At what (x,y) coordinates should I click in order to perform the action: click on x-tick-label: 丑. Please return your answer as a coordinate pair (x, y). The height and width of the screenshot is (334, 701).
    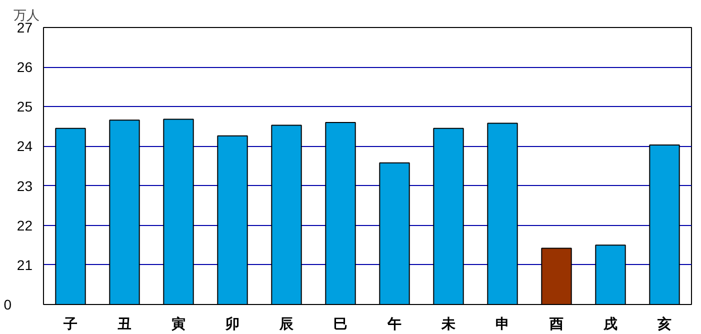
    Looking at the image, I should click on (125, 324).